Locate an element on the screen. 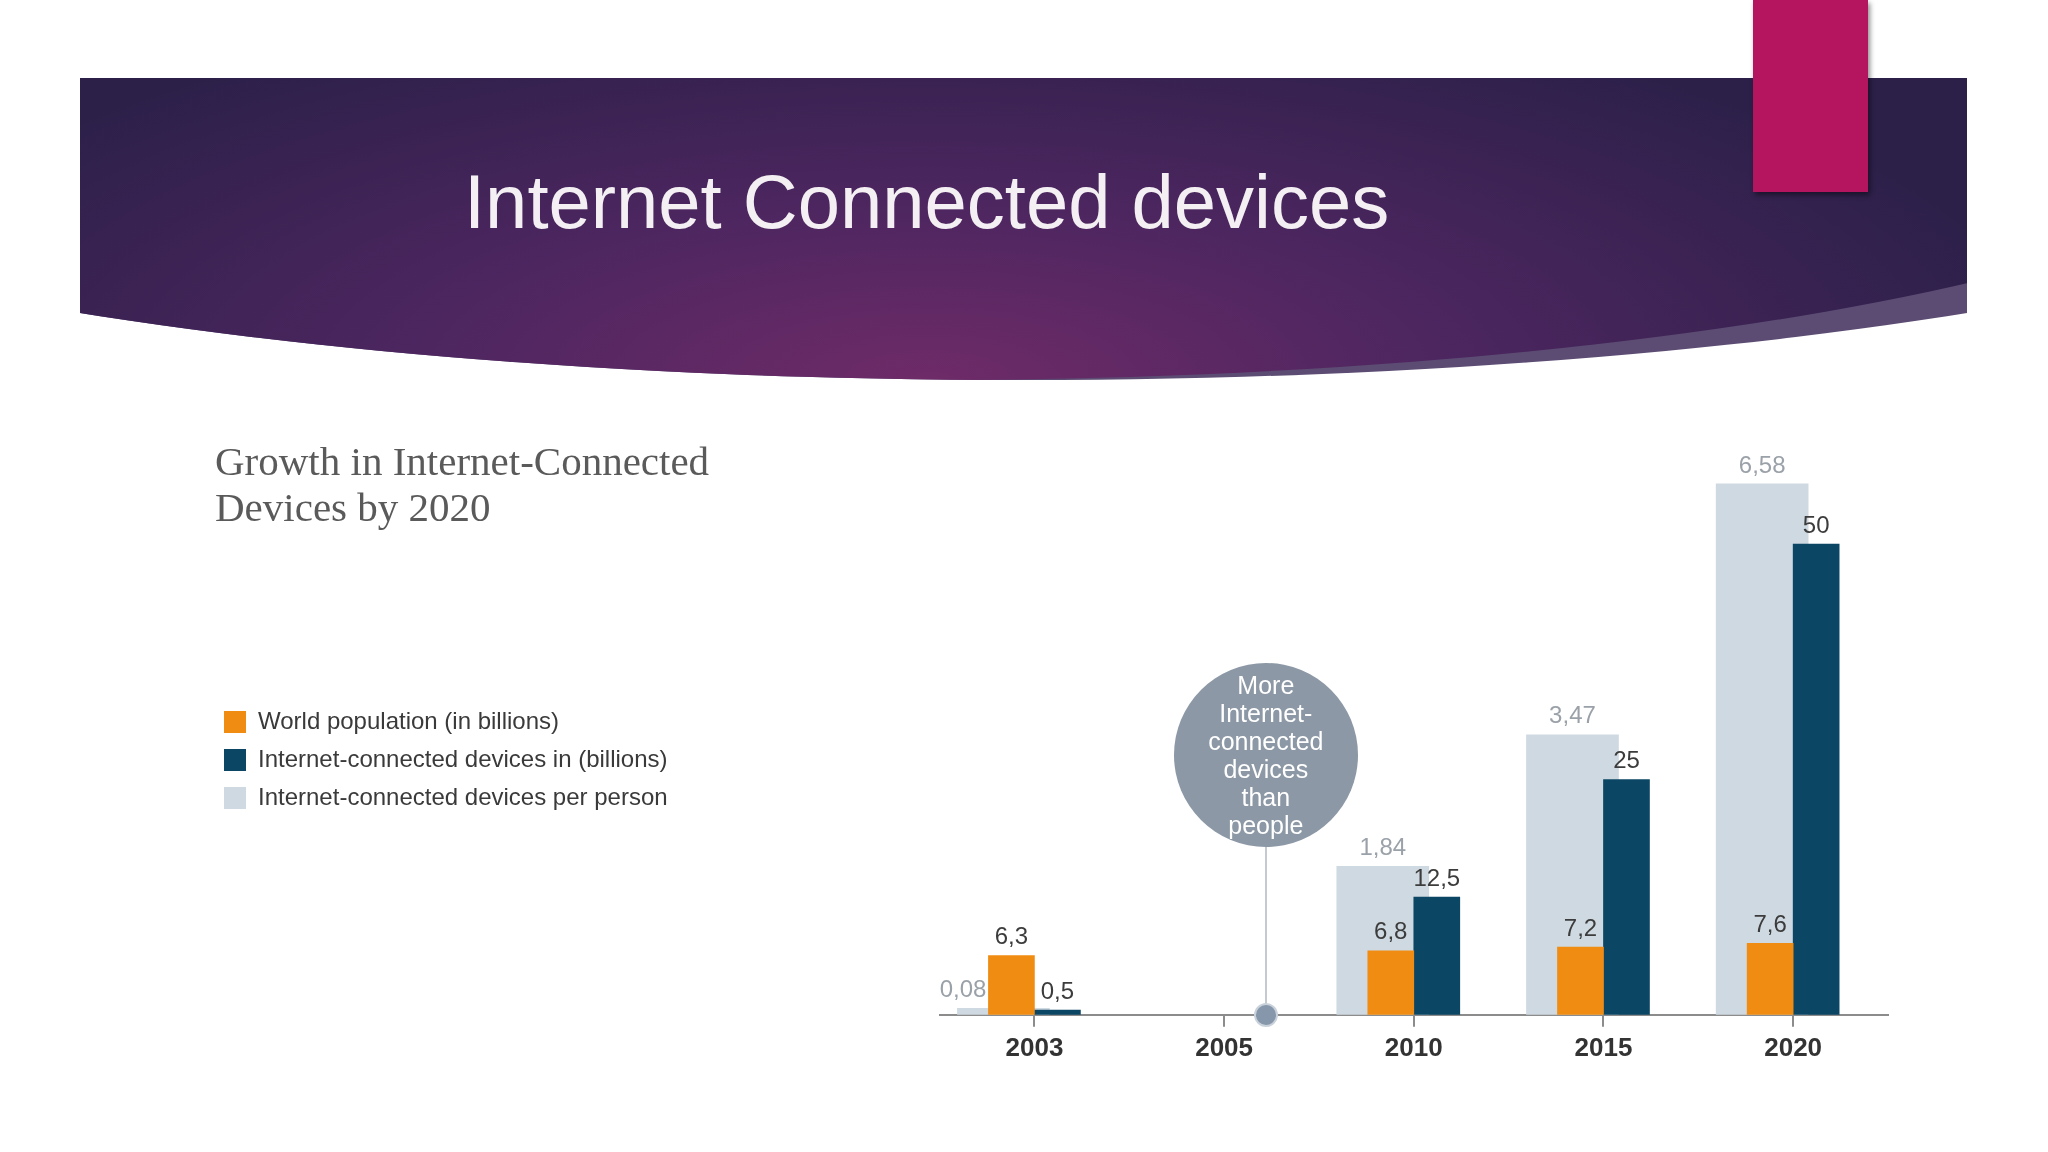 The height and width of the screenshot is (1152, 2048). x-tick-label: 2010 is located at coordinates (1413, 1046).